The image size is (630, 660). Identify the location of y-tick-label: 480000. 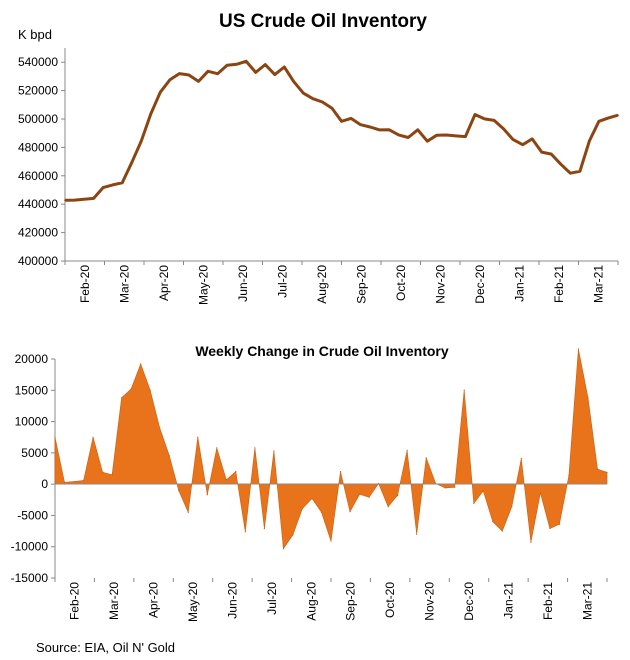
(38, 147).